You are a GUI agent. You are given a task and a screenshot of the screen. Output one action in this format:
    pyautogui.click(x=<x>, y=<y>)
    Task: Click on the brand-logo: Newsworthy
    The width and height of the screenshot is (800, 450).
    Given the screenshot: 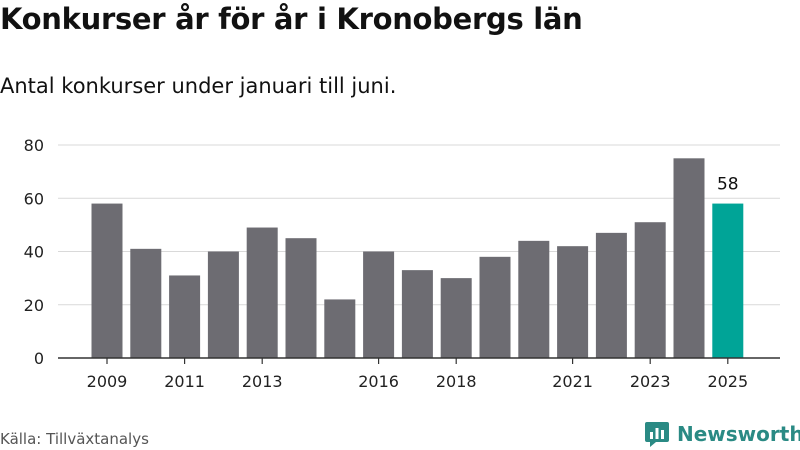 What is the action you would take?
    pyautogui.click(x=722, y=434)
    